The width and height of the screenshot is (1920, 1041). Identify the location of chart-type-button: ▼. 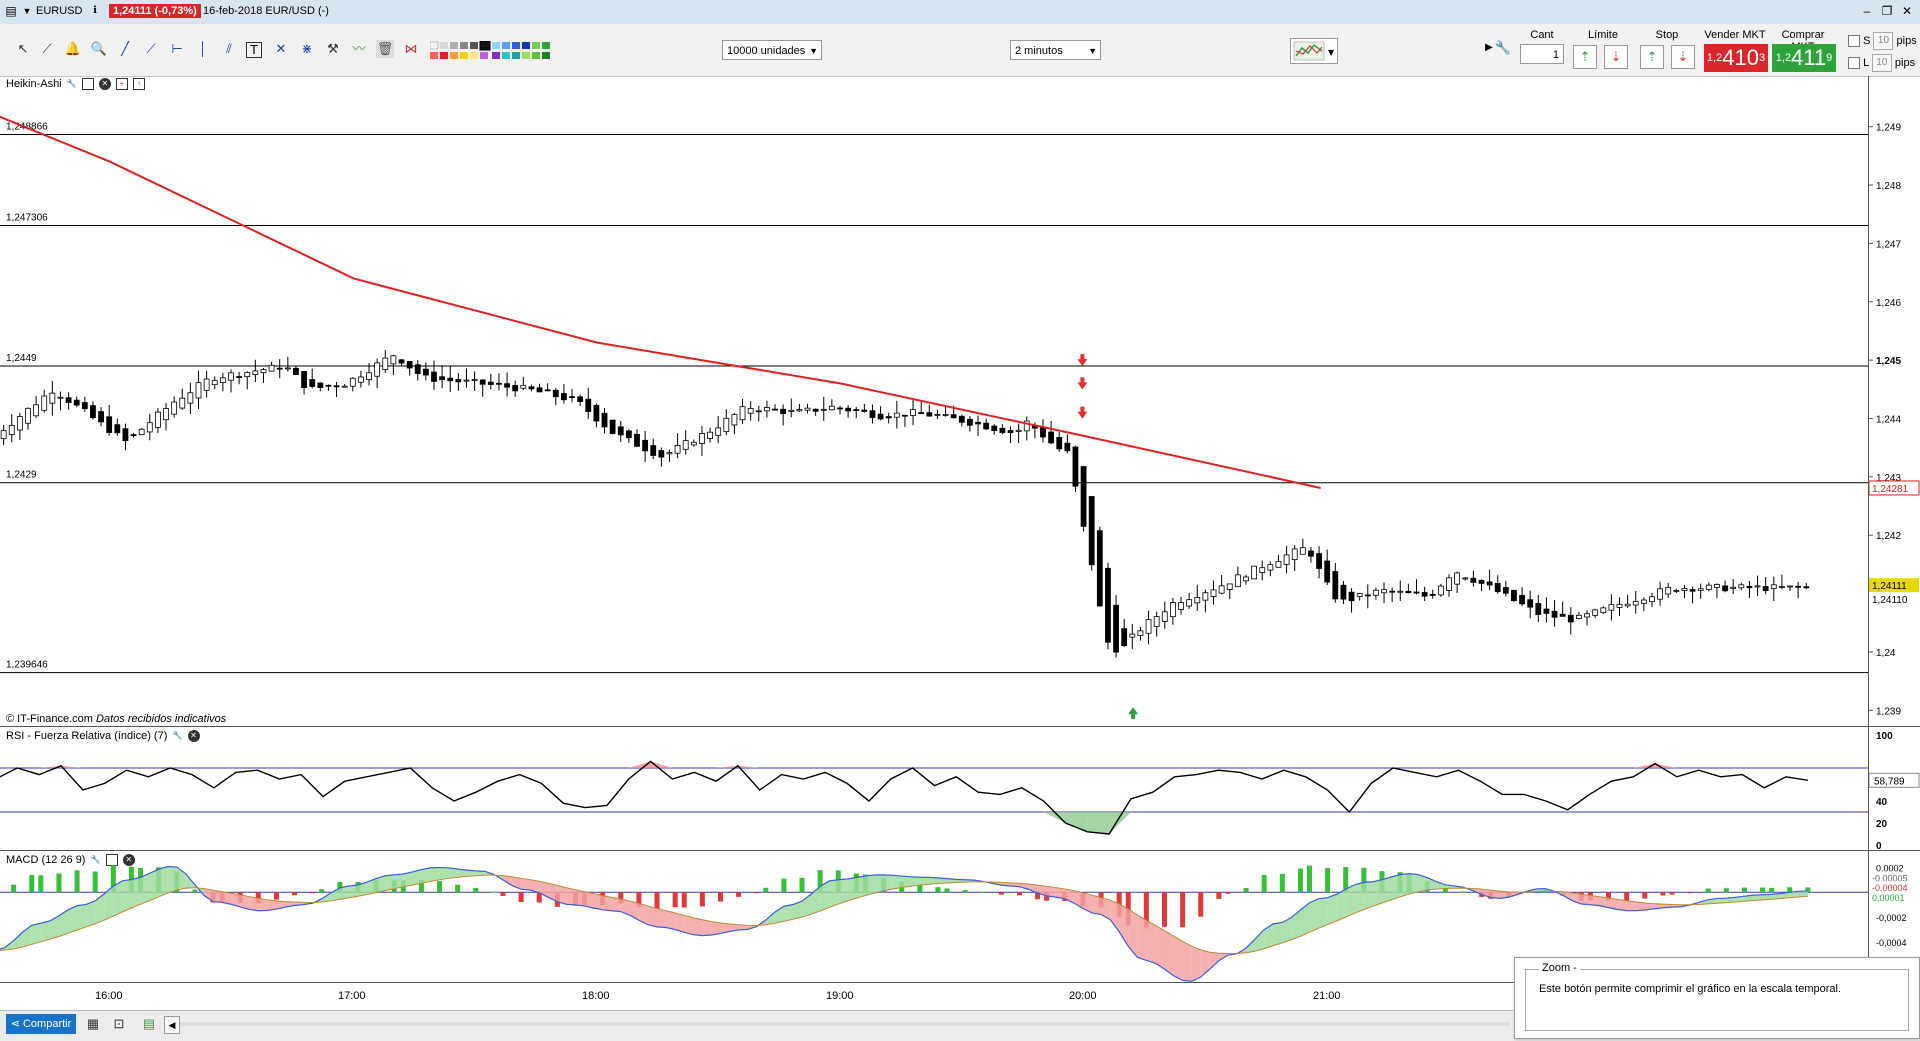
(1314, 51).